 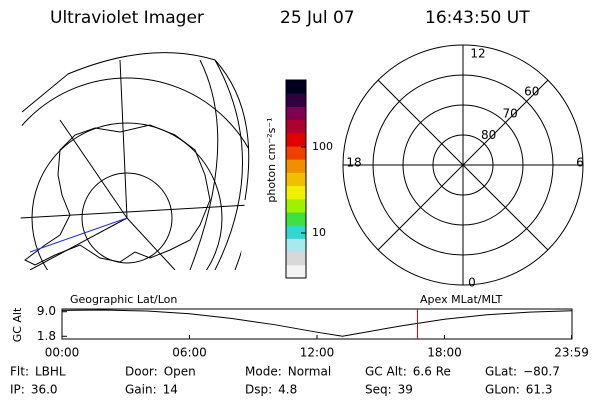 What do you see at coordinates (127, 18) in the screenshot?
I see `title: Ultraviolet Imager` at bounding box center [127, 18].